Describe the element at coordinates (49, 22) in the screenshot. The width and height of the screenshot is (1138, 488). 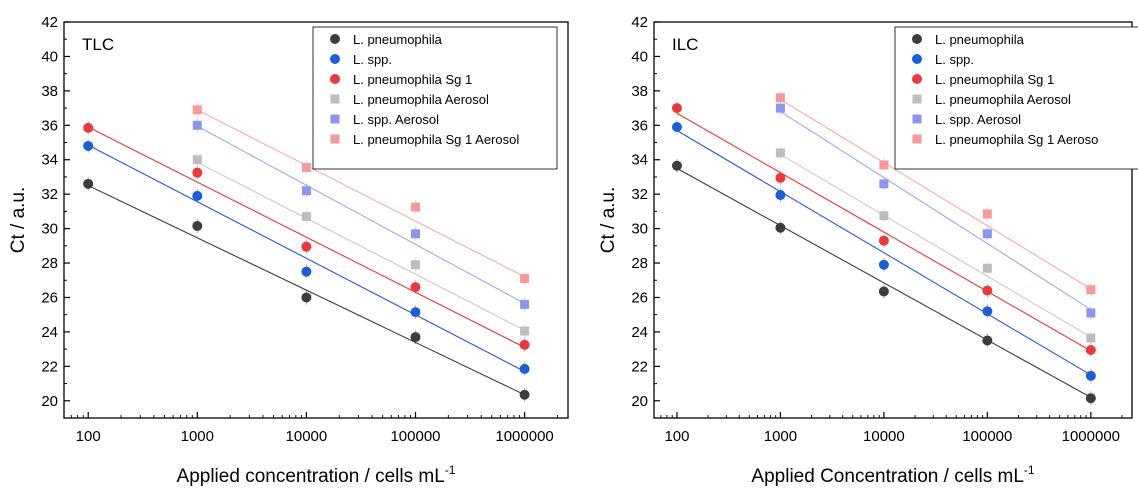
I see `y-tick-label: 42` at that location.